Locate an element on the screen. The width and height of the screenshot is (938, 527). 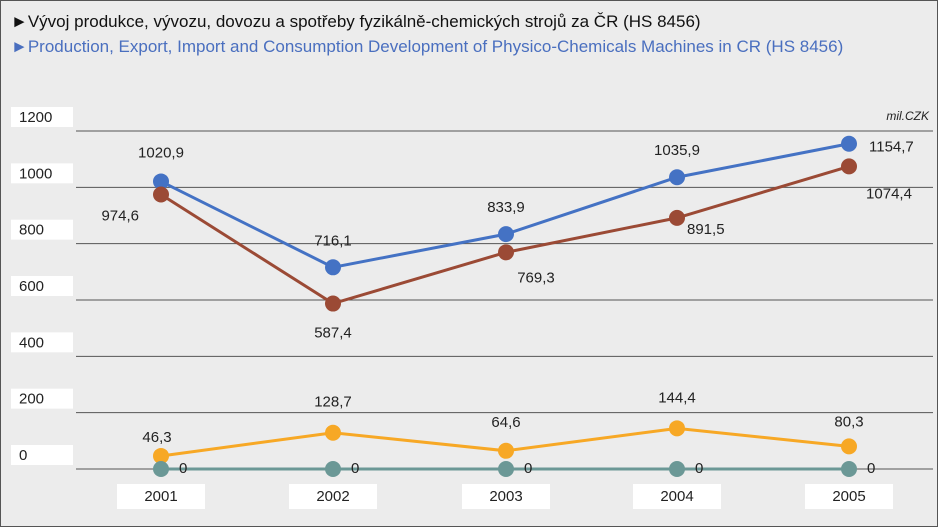
x-tick-label: 2004 is located at coordinates (676, 496).